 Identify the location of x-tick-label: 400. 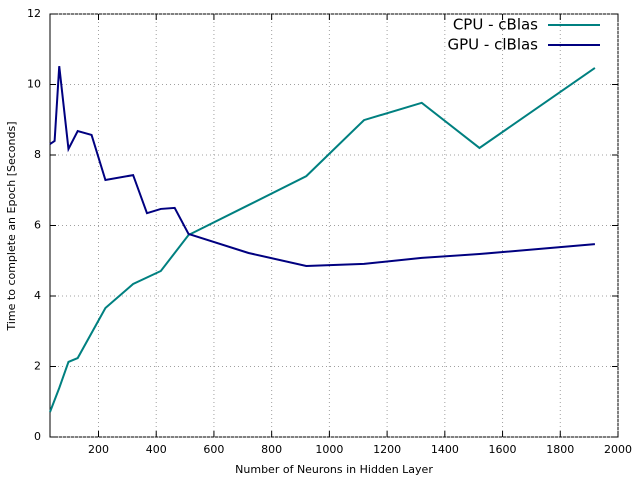
(156, 449).